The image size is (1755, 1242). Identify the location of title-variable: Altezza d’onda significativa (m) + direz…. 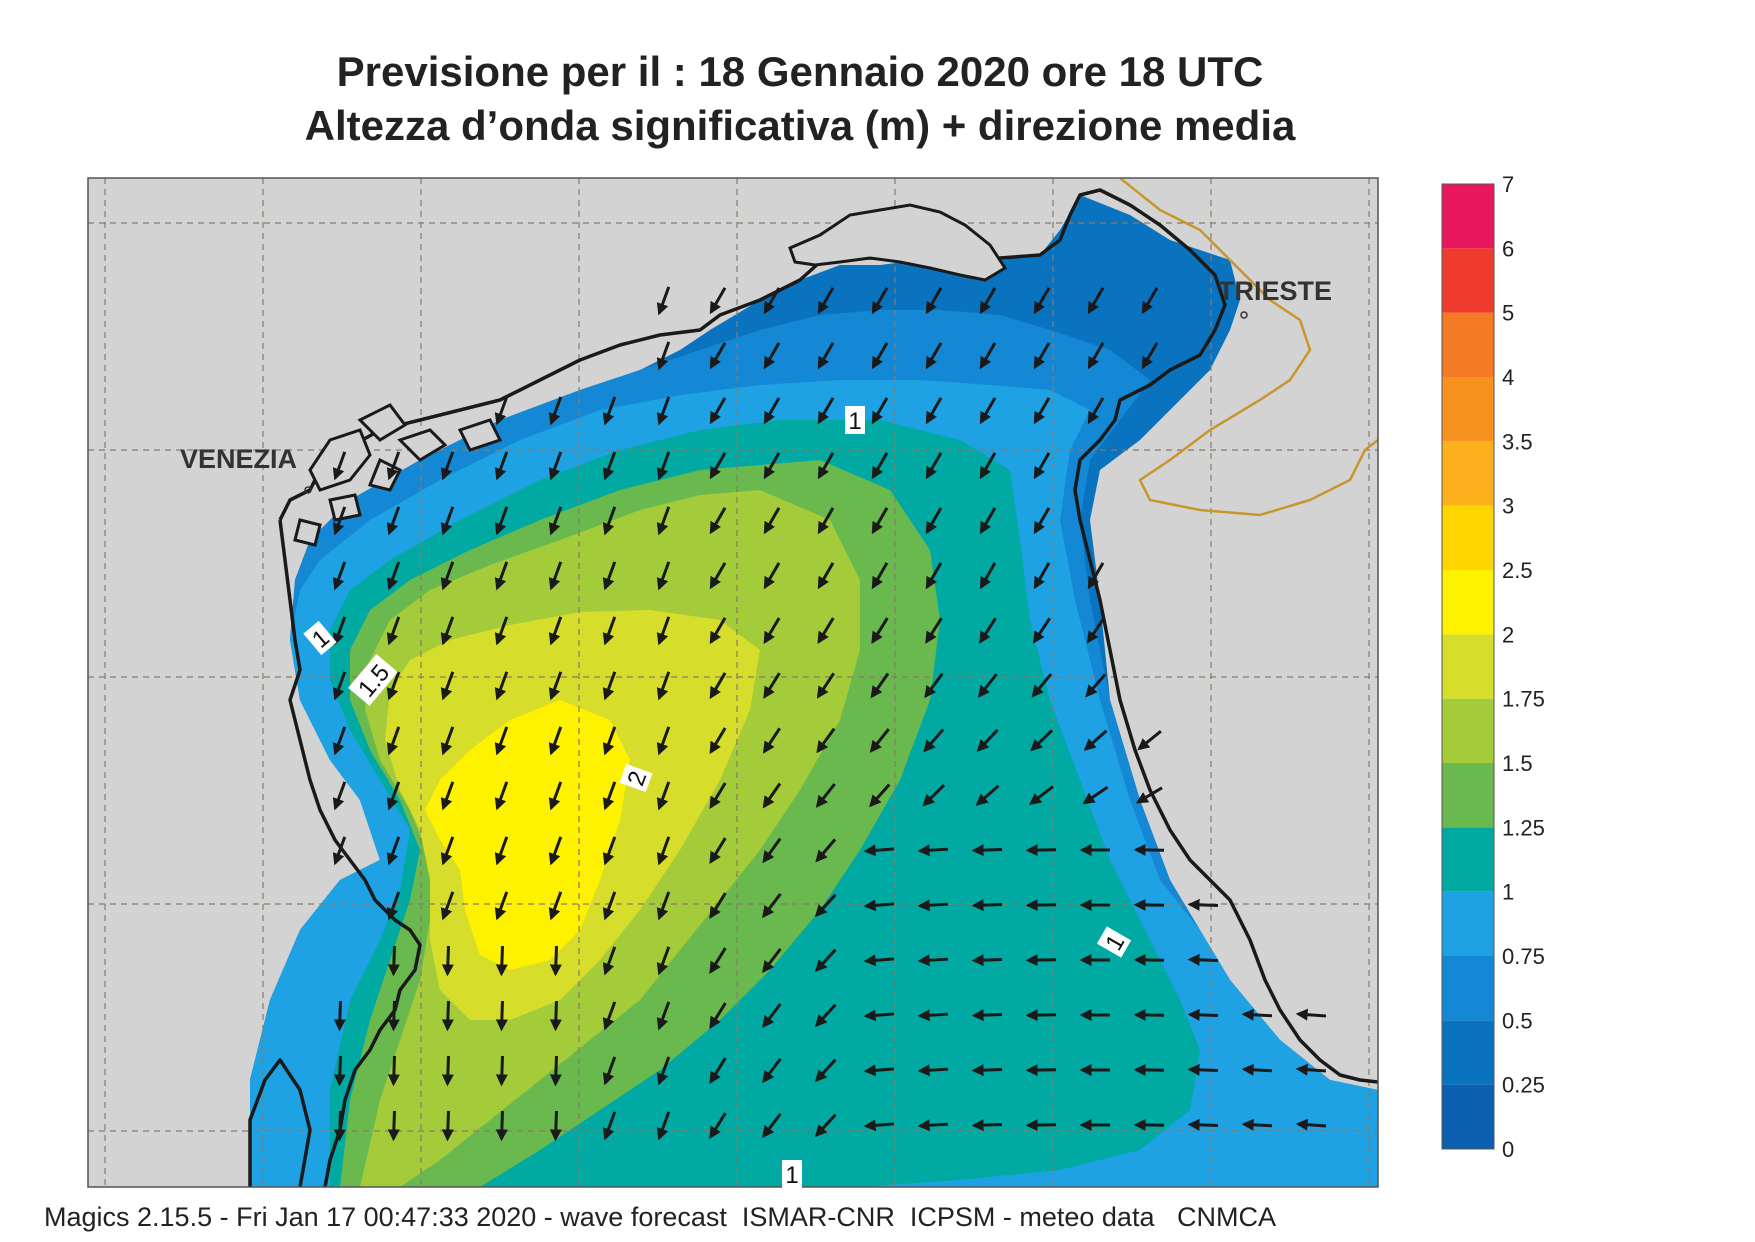
(800, 125).